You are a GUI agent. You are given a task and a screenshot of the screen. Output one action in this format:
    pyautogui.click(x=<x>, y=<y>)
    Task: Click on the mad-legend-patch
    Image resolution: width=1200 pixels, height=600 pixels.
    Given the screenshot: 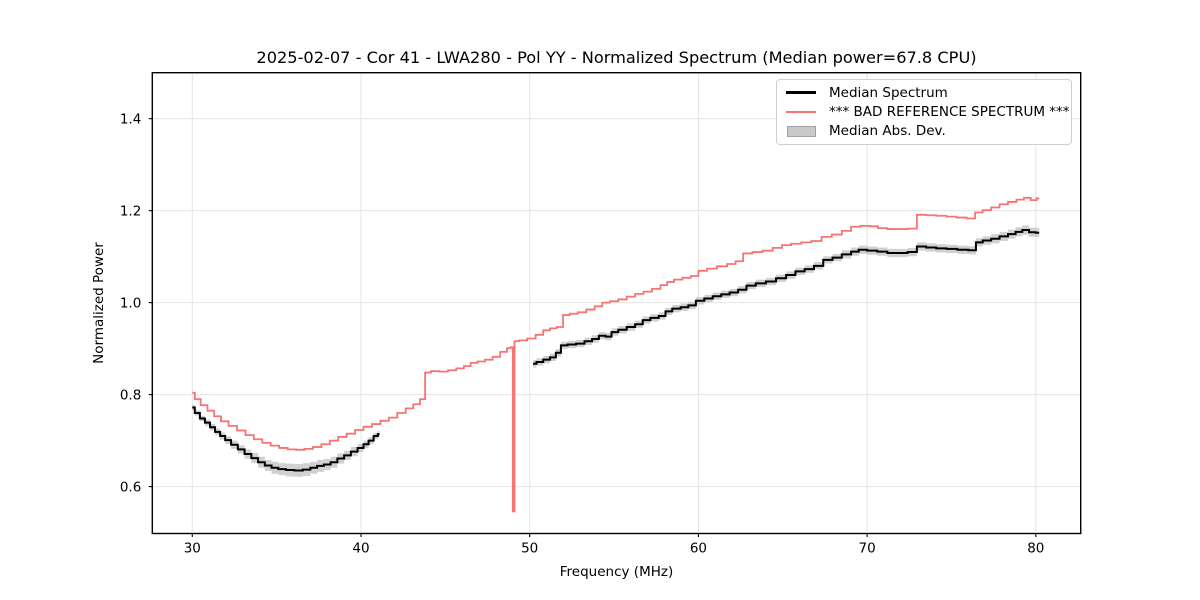 What is the action you would take?
    pyautogui.click(x=801, y=131)
    